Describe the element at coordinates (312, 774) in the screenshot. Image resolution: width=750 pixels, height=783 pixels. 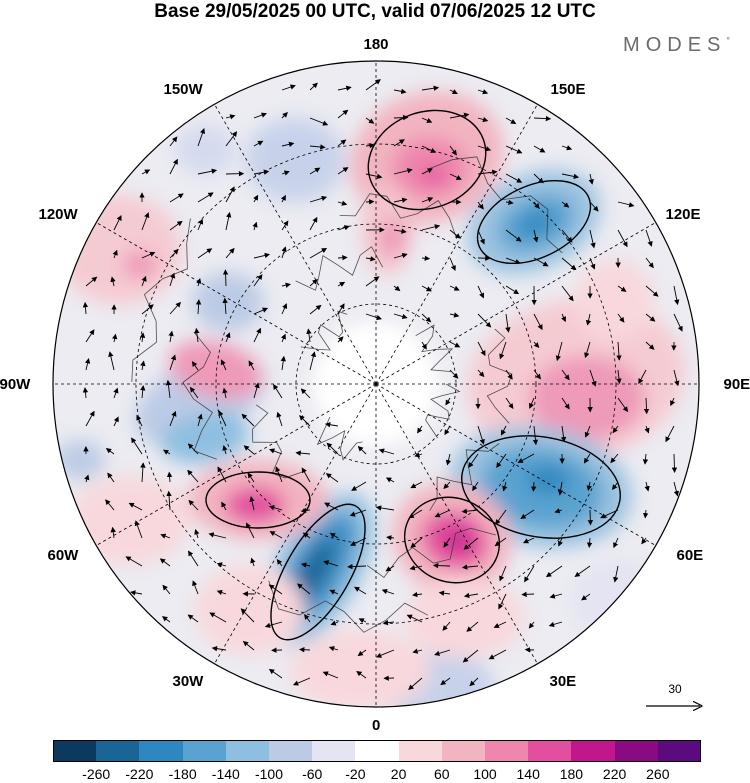
I see `colorbar-tick-label: -60` at that location.